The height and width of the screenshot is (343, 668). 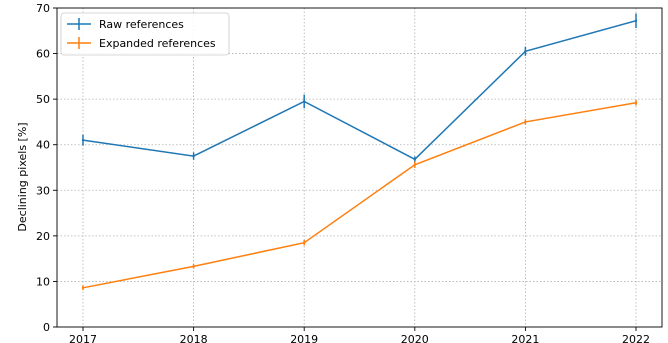 I want to click on legend: Raw references Expanded references, so click(x=145, y=34).